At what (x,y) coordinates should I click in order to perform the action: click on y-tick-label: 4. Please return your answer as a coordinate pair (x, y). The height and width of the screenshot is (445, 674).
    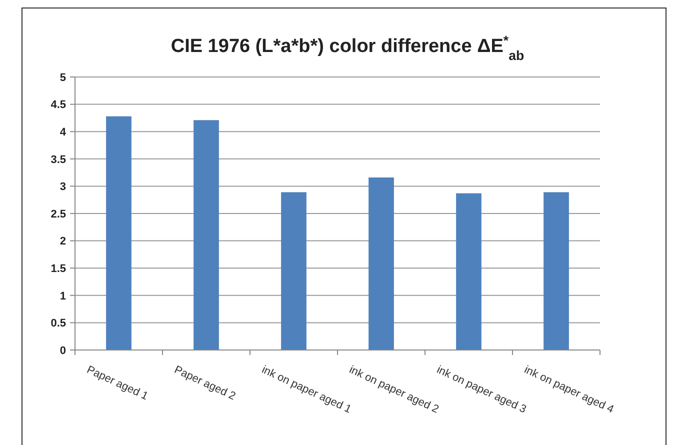
    Looking at the image, I should click on (63, 132).